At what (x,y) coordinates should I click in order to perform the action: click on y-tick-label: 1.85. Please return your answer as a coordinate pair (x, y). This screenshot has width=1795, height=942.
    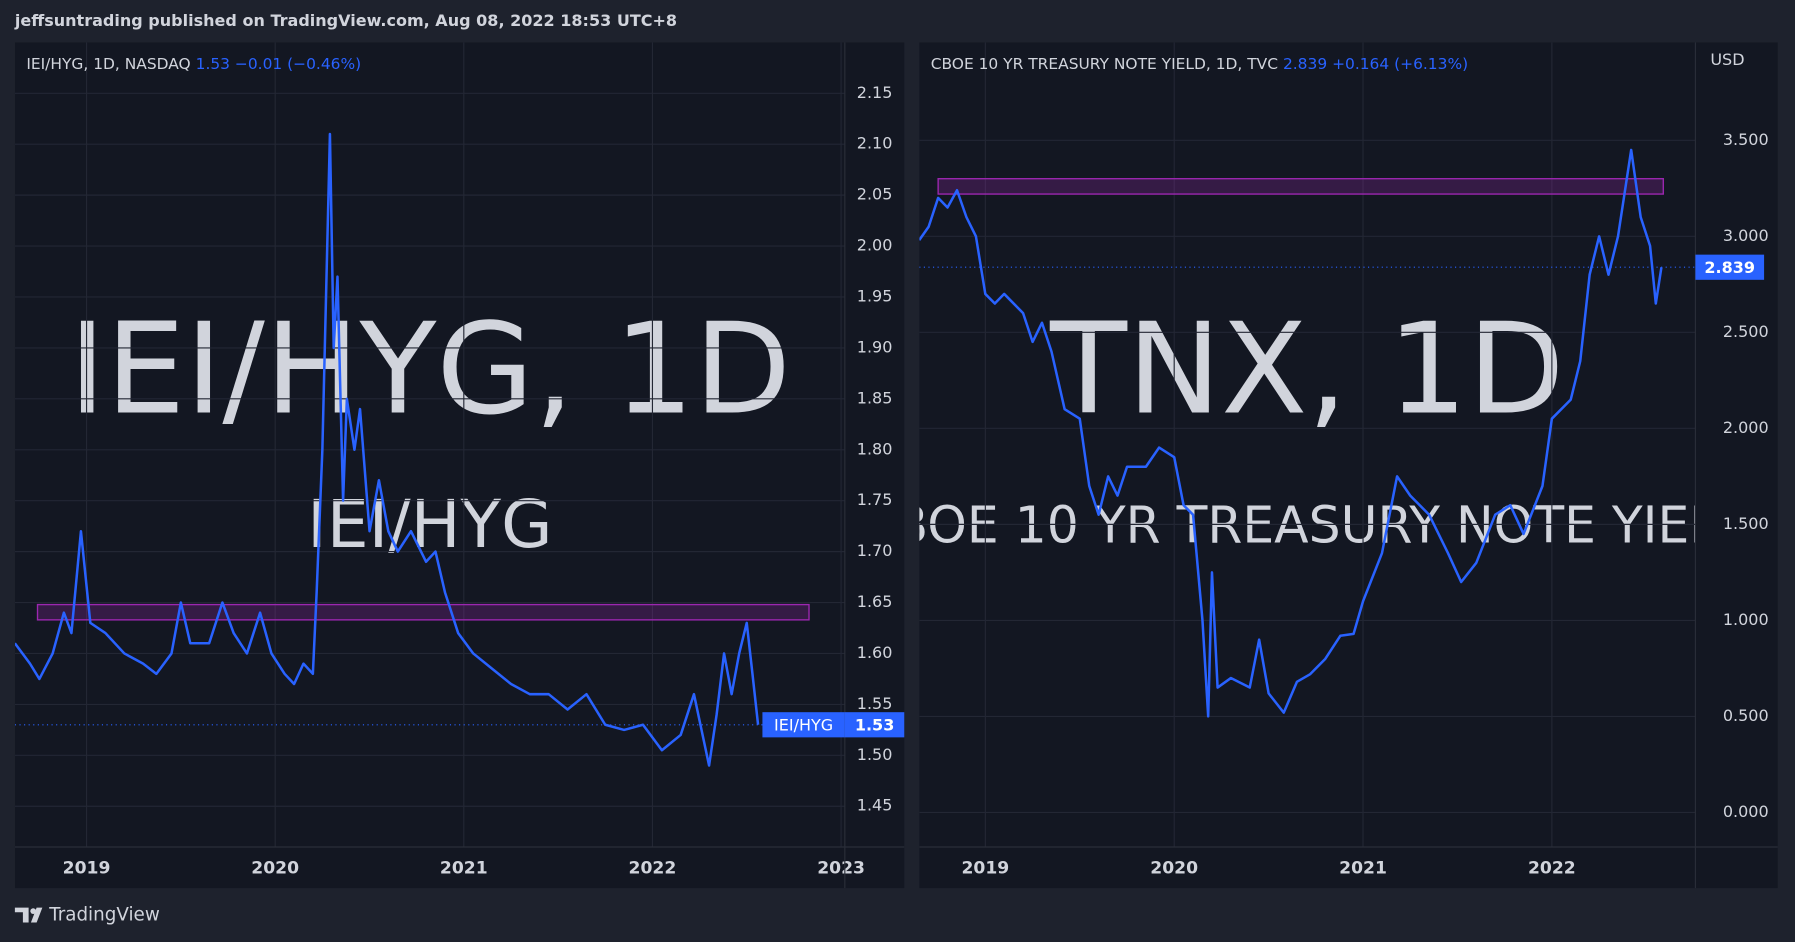
    Looking at the image, I should click on (875, 397).